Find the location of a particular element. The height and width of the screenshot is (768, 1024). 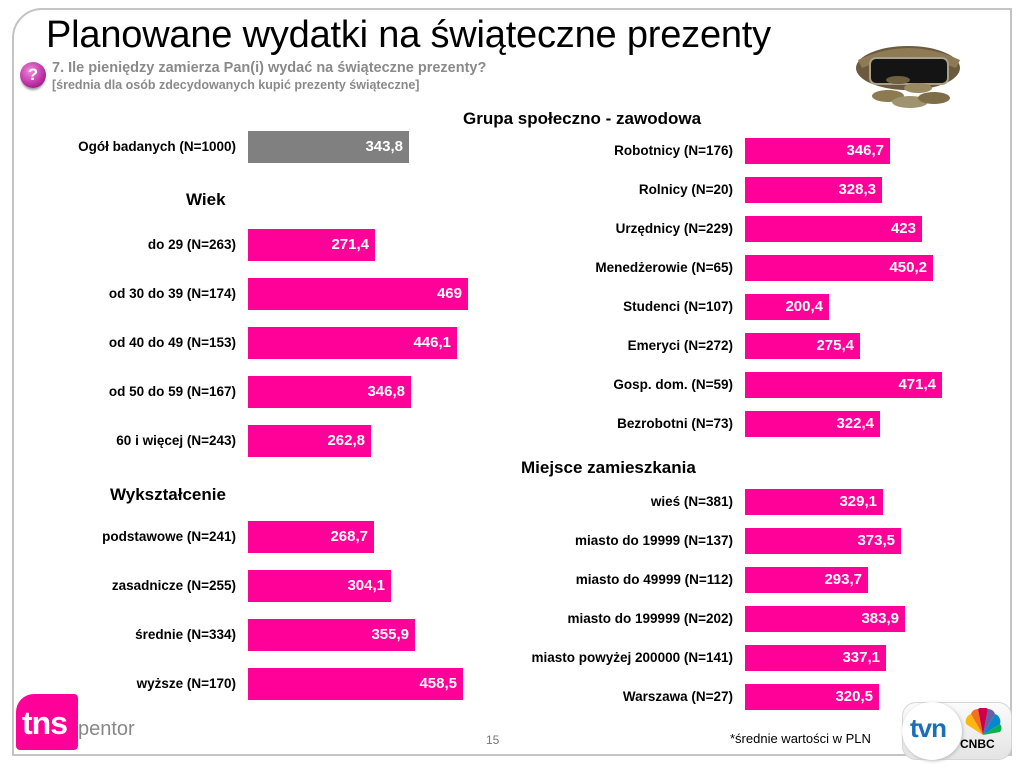

bar: 329,1 is located at coordinates (814, 502).